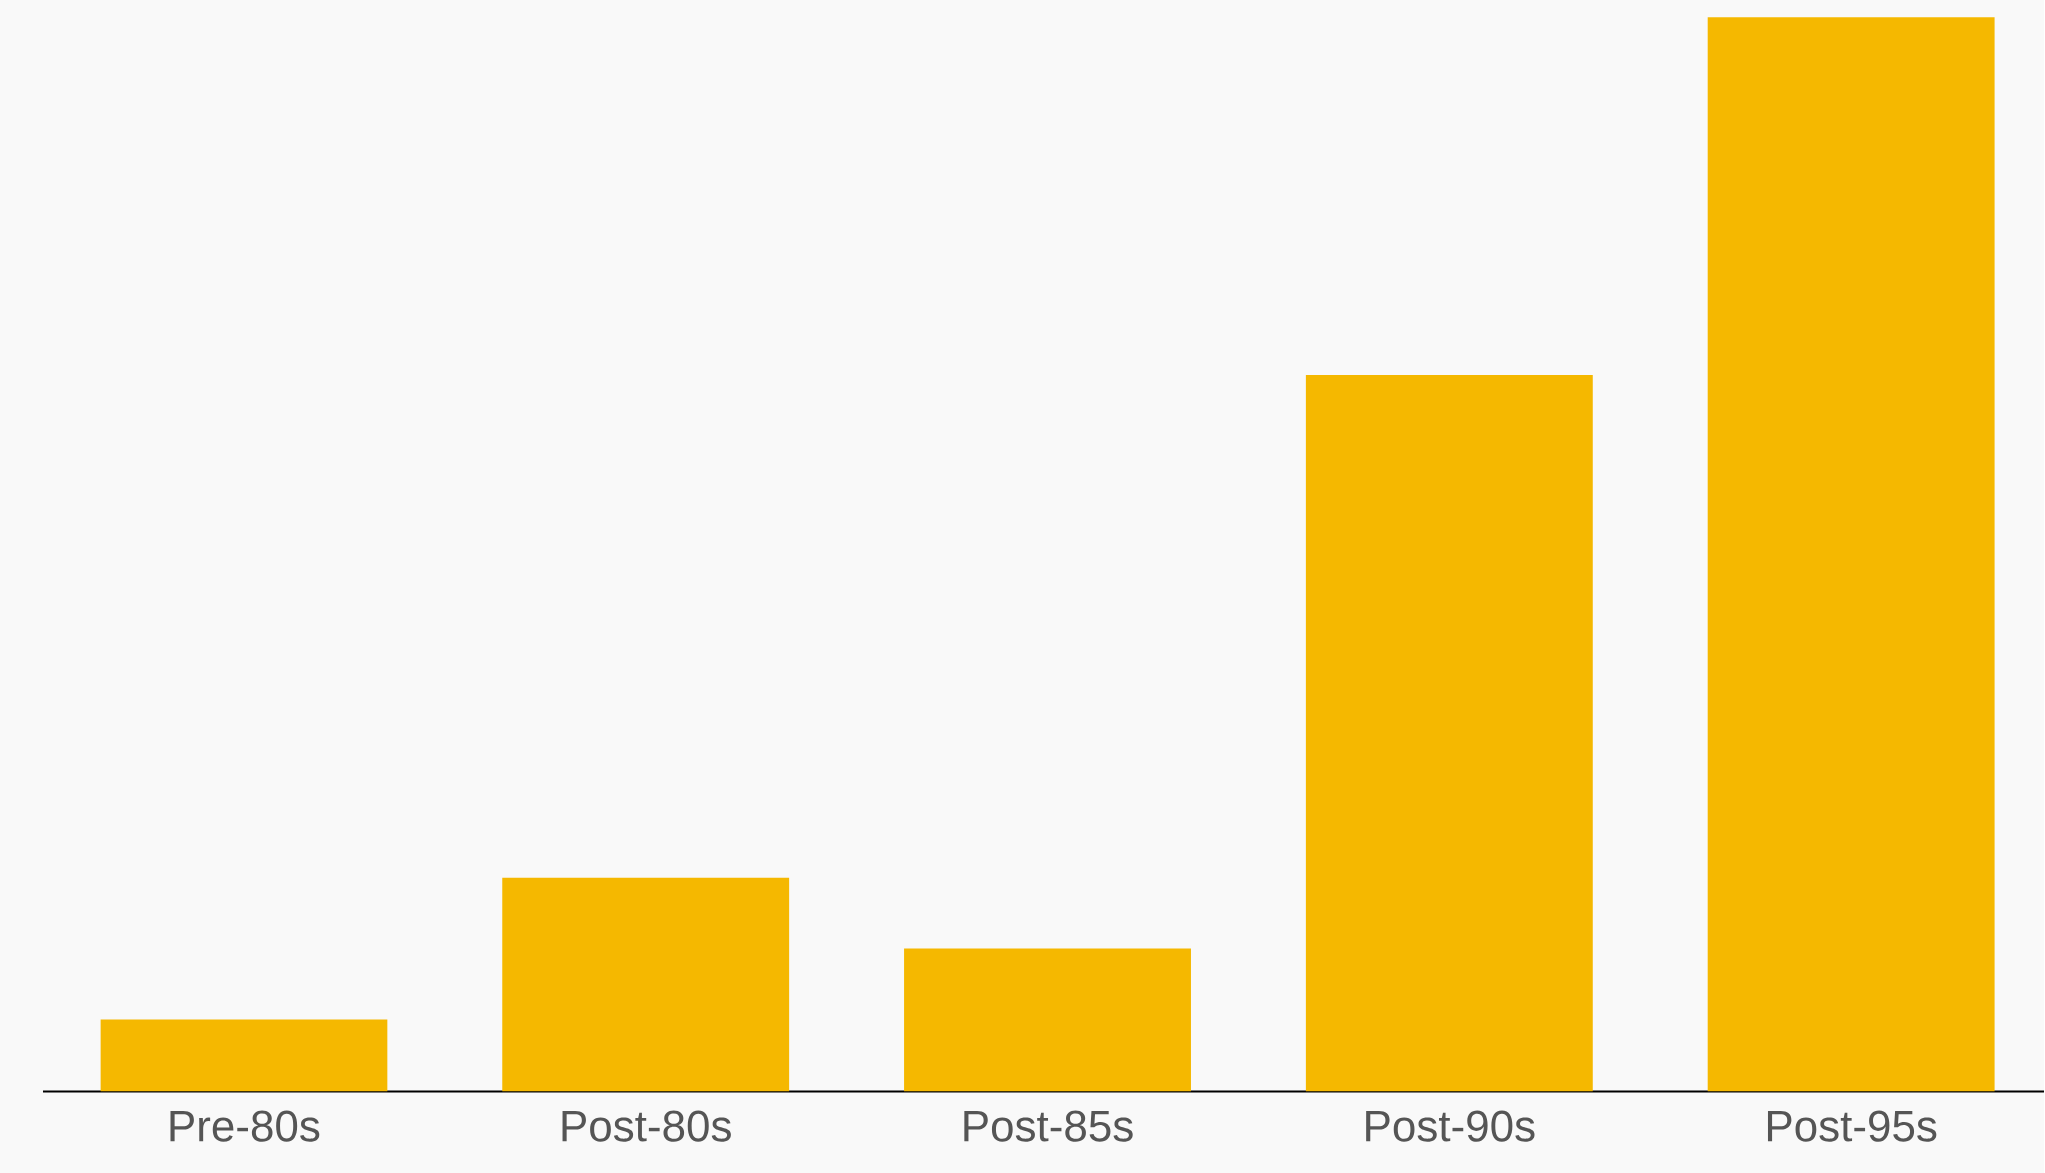  I want to click on x-tick-label: Post-80s, so click(646, 1126).